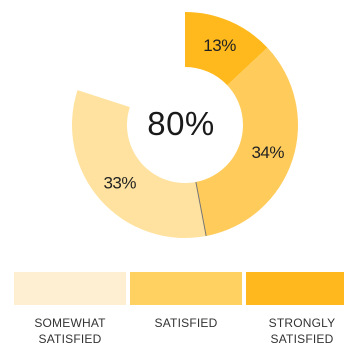 The width and height of the screenshot is (344, 347). I want to click on slice-value-label-satisfied: 34%, so click(267, 152).